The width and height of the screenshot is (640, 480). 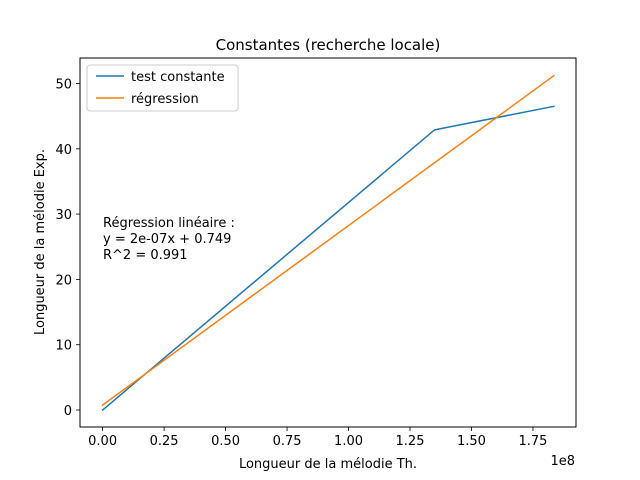 What do you see at coordinates (562, 461) in the screenshot?
I see `x-axis-offset-label: 1e8` at bounding box center [562, 461].